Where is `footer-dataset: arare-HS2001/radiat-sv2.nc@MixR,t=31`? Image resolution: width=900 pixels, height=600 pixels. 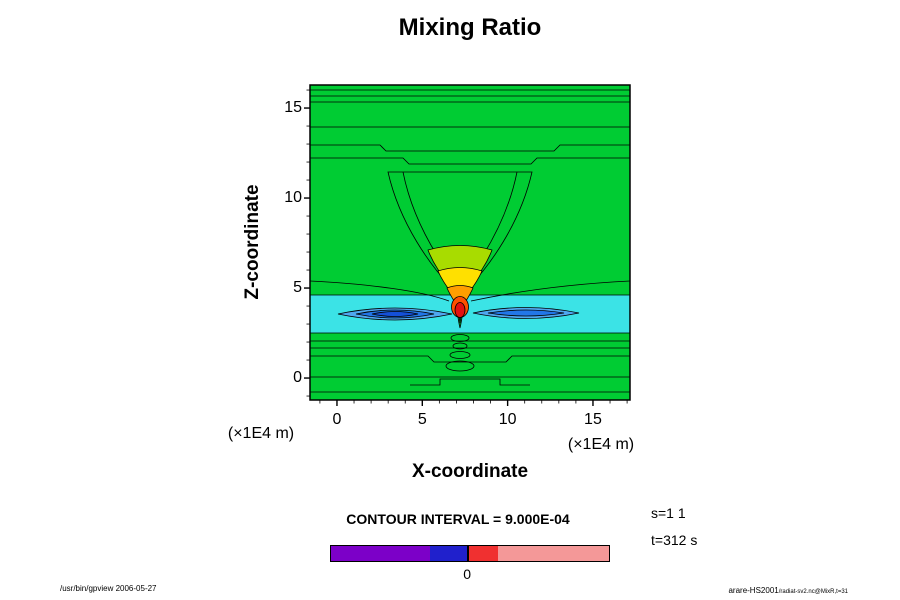
footer-dataset: arare-HS2001/radiat-sv2.nc@MixR,t=31 is located at coordinates (788, 590).